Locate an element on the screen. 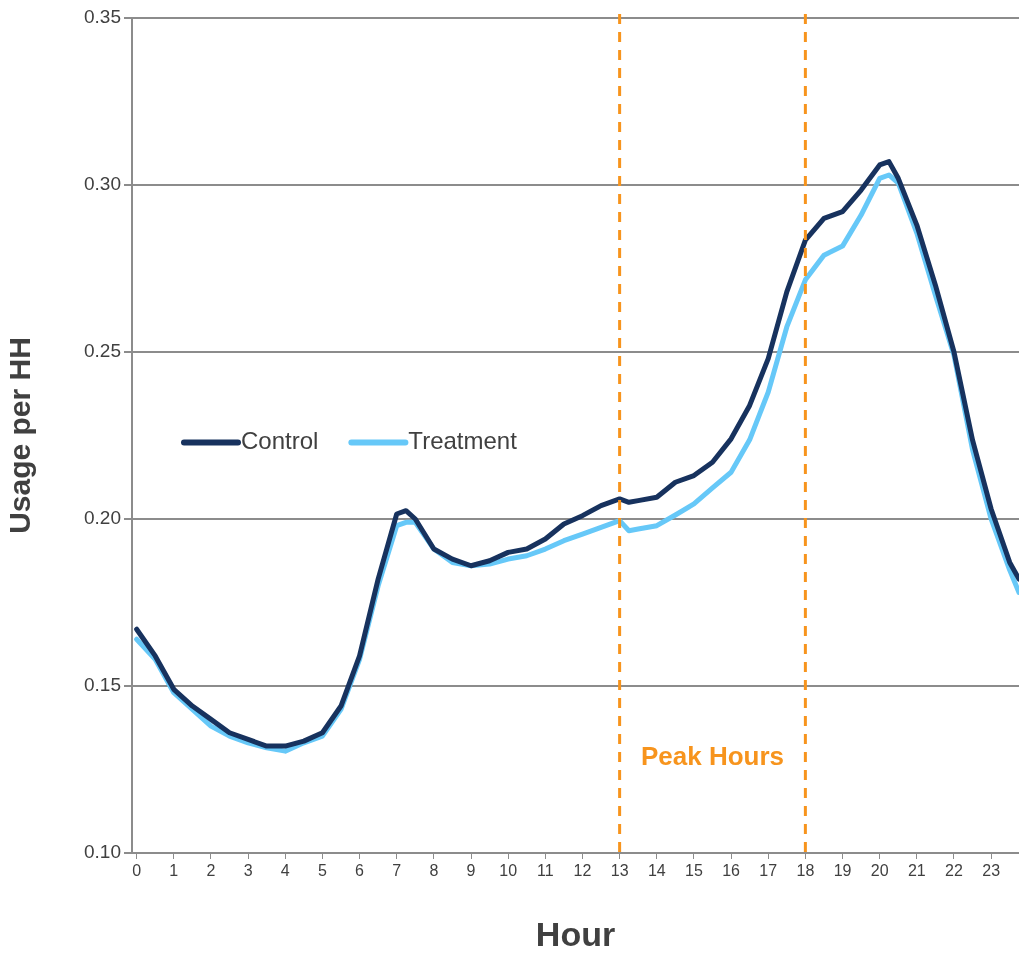 The height and width of the screenshot is (961, 1019). y-tick-label: 0.10 is located at coordinates (102, 852).